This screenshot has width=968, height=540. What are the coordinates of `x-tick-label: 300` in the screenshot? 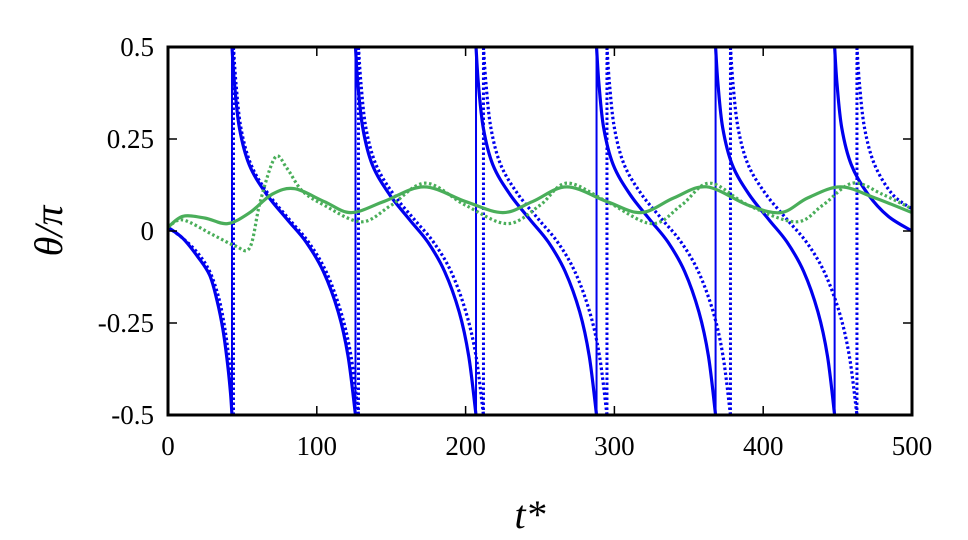 It's located at (614, 446).